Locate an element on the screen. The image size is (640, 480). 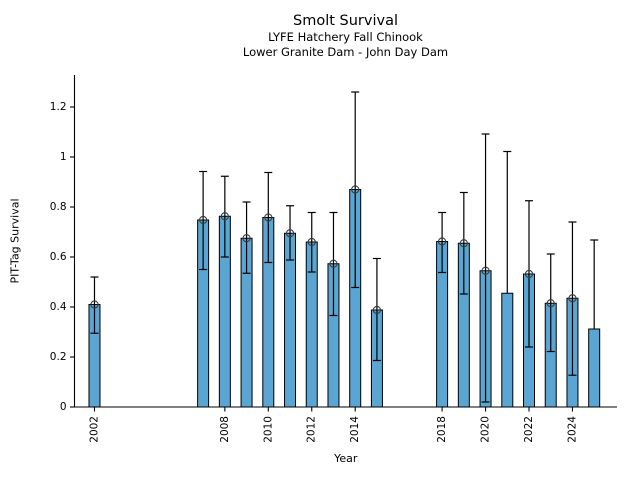
x-tick-label: 2002 is located at coordinates (94, 429).